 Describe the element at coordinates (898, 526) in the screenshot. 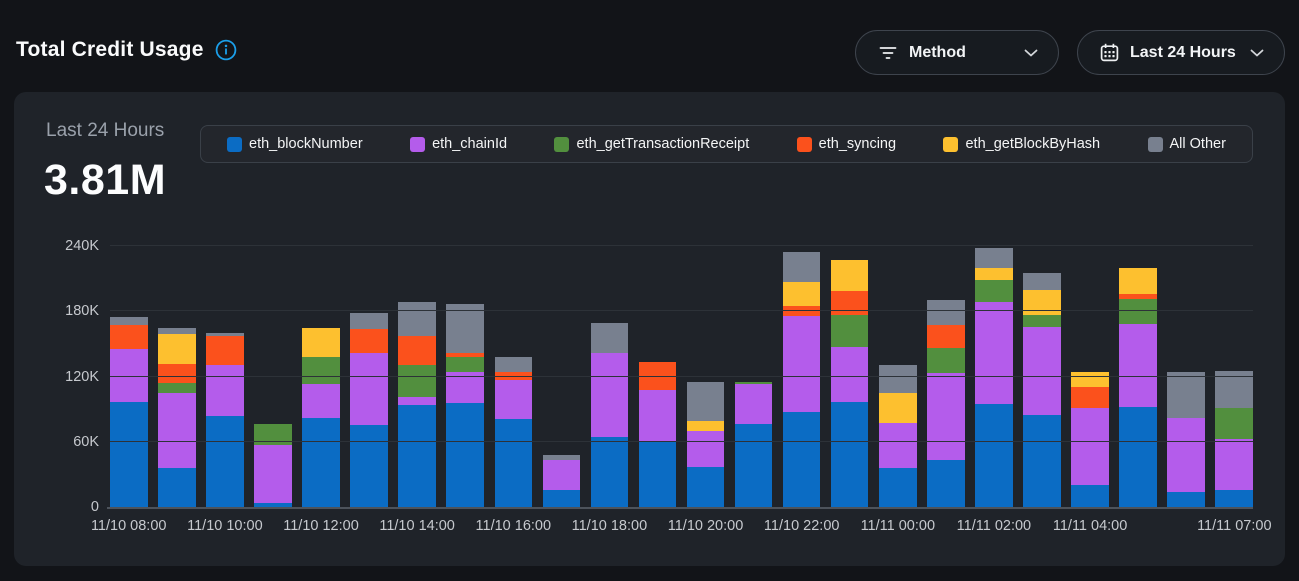

I see `x-tick-label: 11/11 00:00` at that location.